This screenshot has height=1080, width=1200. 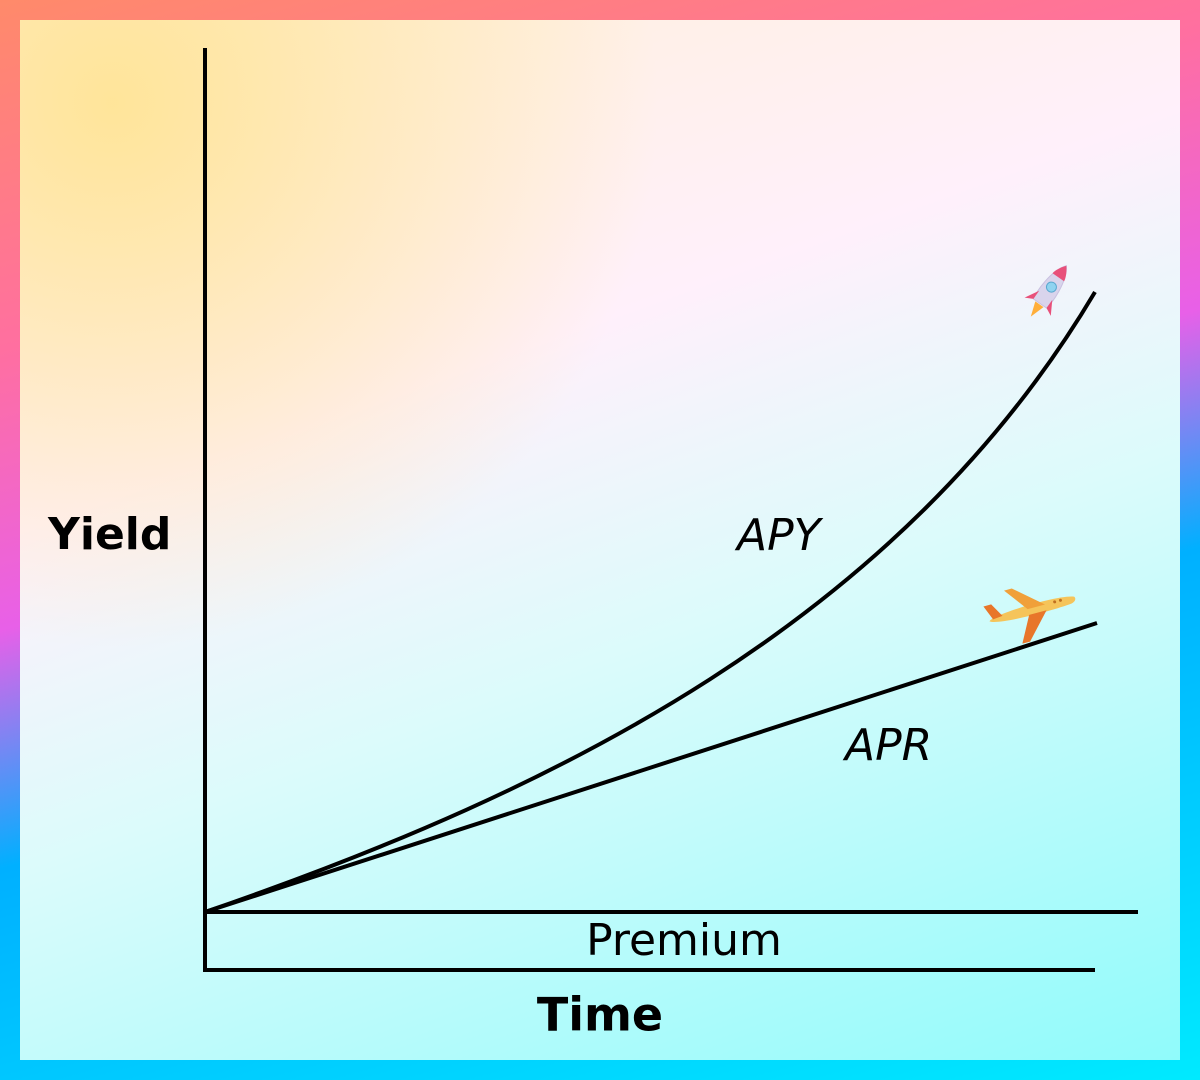 I want to click on y-axis-label: Yield, so click(x=109, y=534).